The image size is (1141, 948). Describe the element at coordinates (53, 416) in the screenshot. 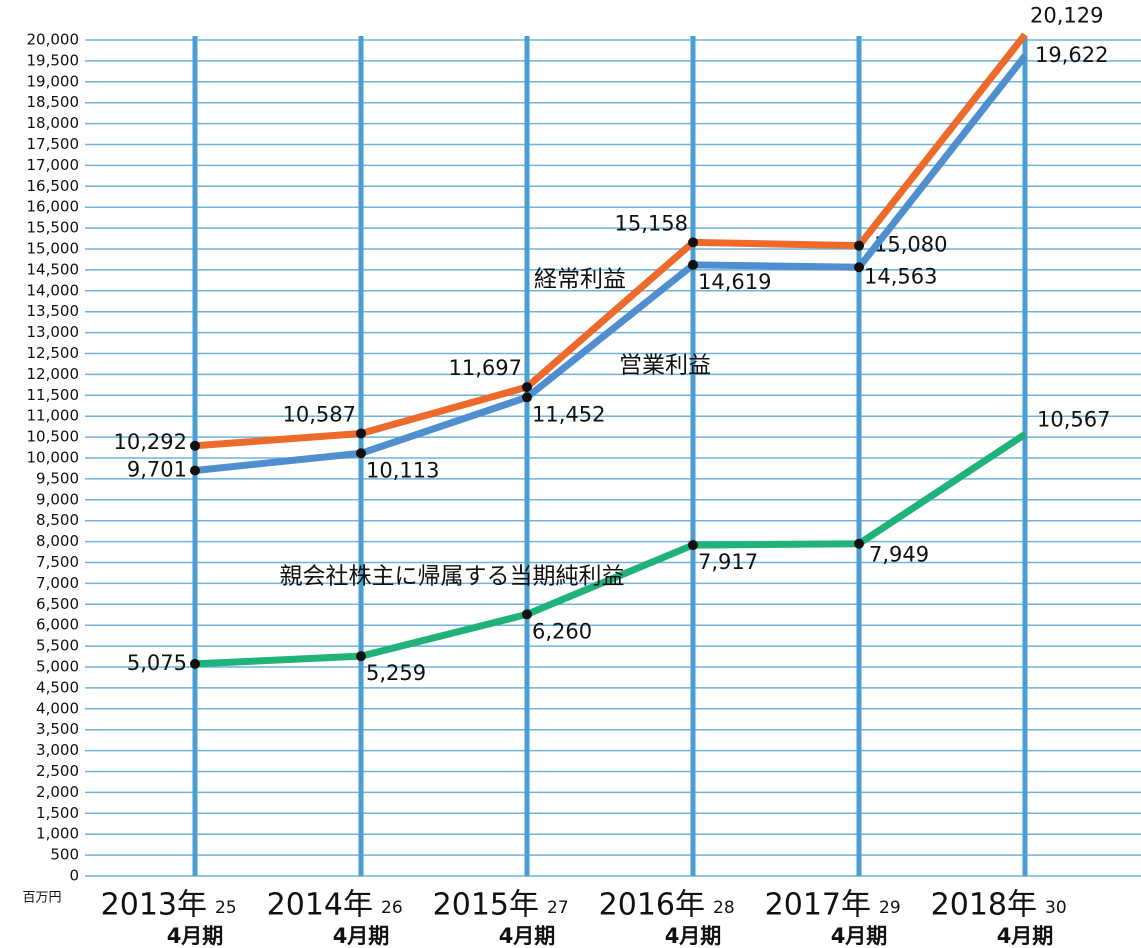

I see `y-tick-label: 11,000` at that location.